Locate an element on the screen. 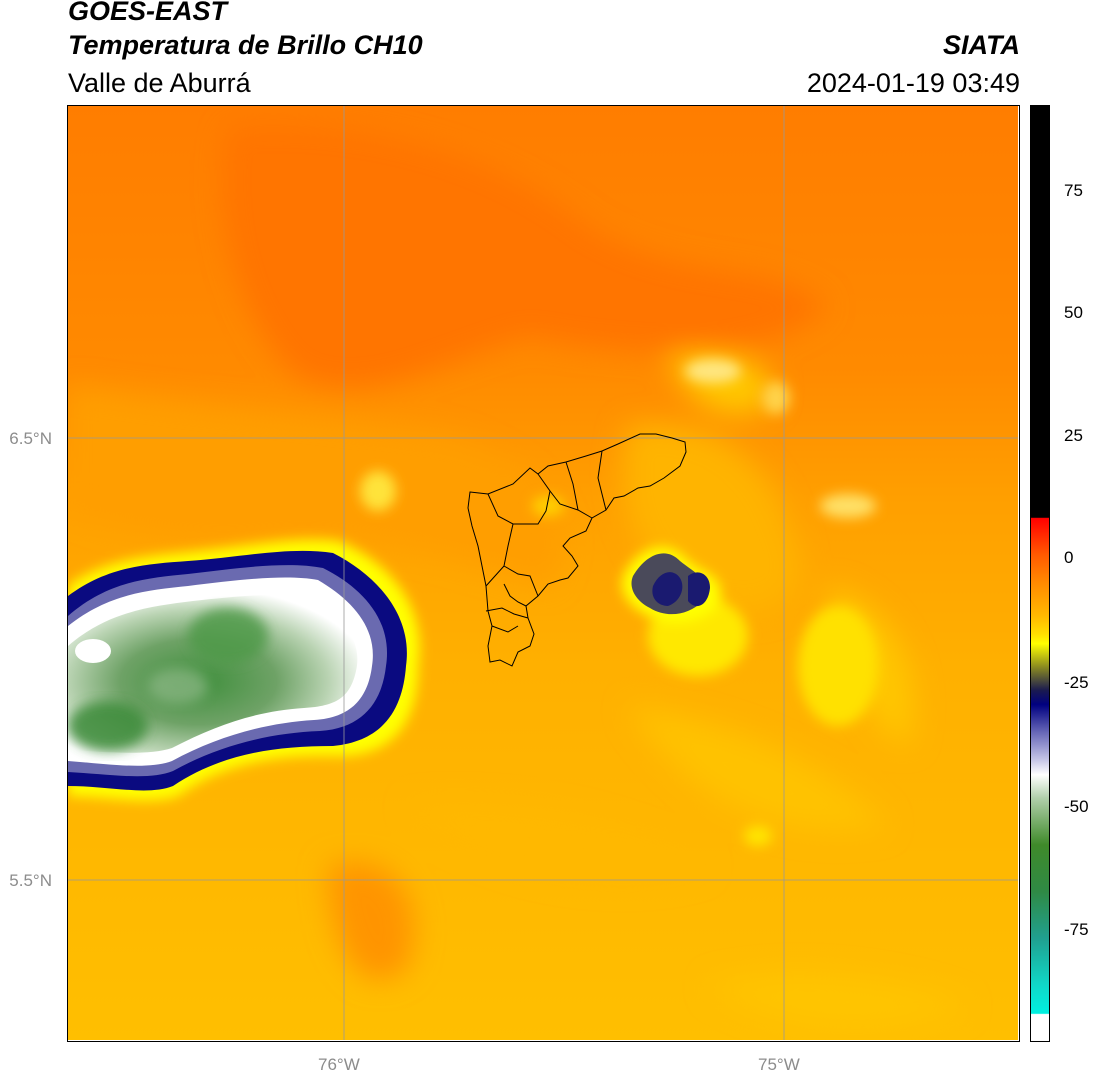 Image resolution: width=1094 pixels, height=1078 pixels. product-title: Temperatura de Brillo CH10 is located at coordinates (245, 45).